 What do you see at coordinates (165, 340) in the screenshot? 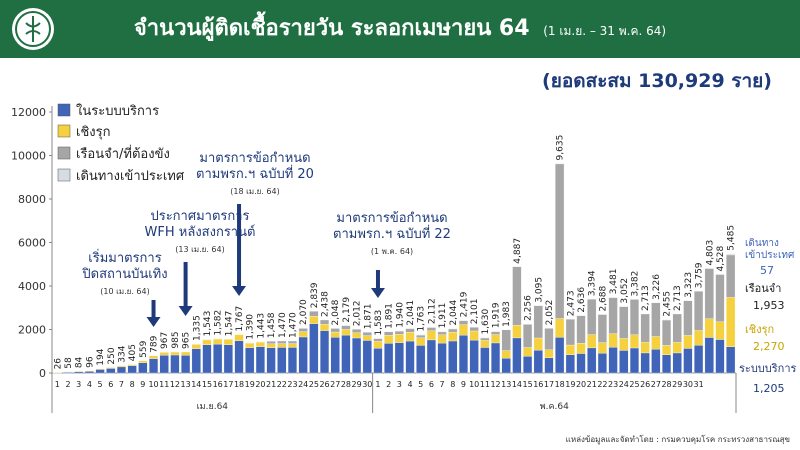
I see `bar-total-label: 967` at bounding box center [165, 340].